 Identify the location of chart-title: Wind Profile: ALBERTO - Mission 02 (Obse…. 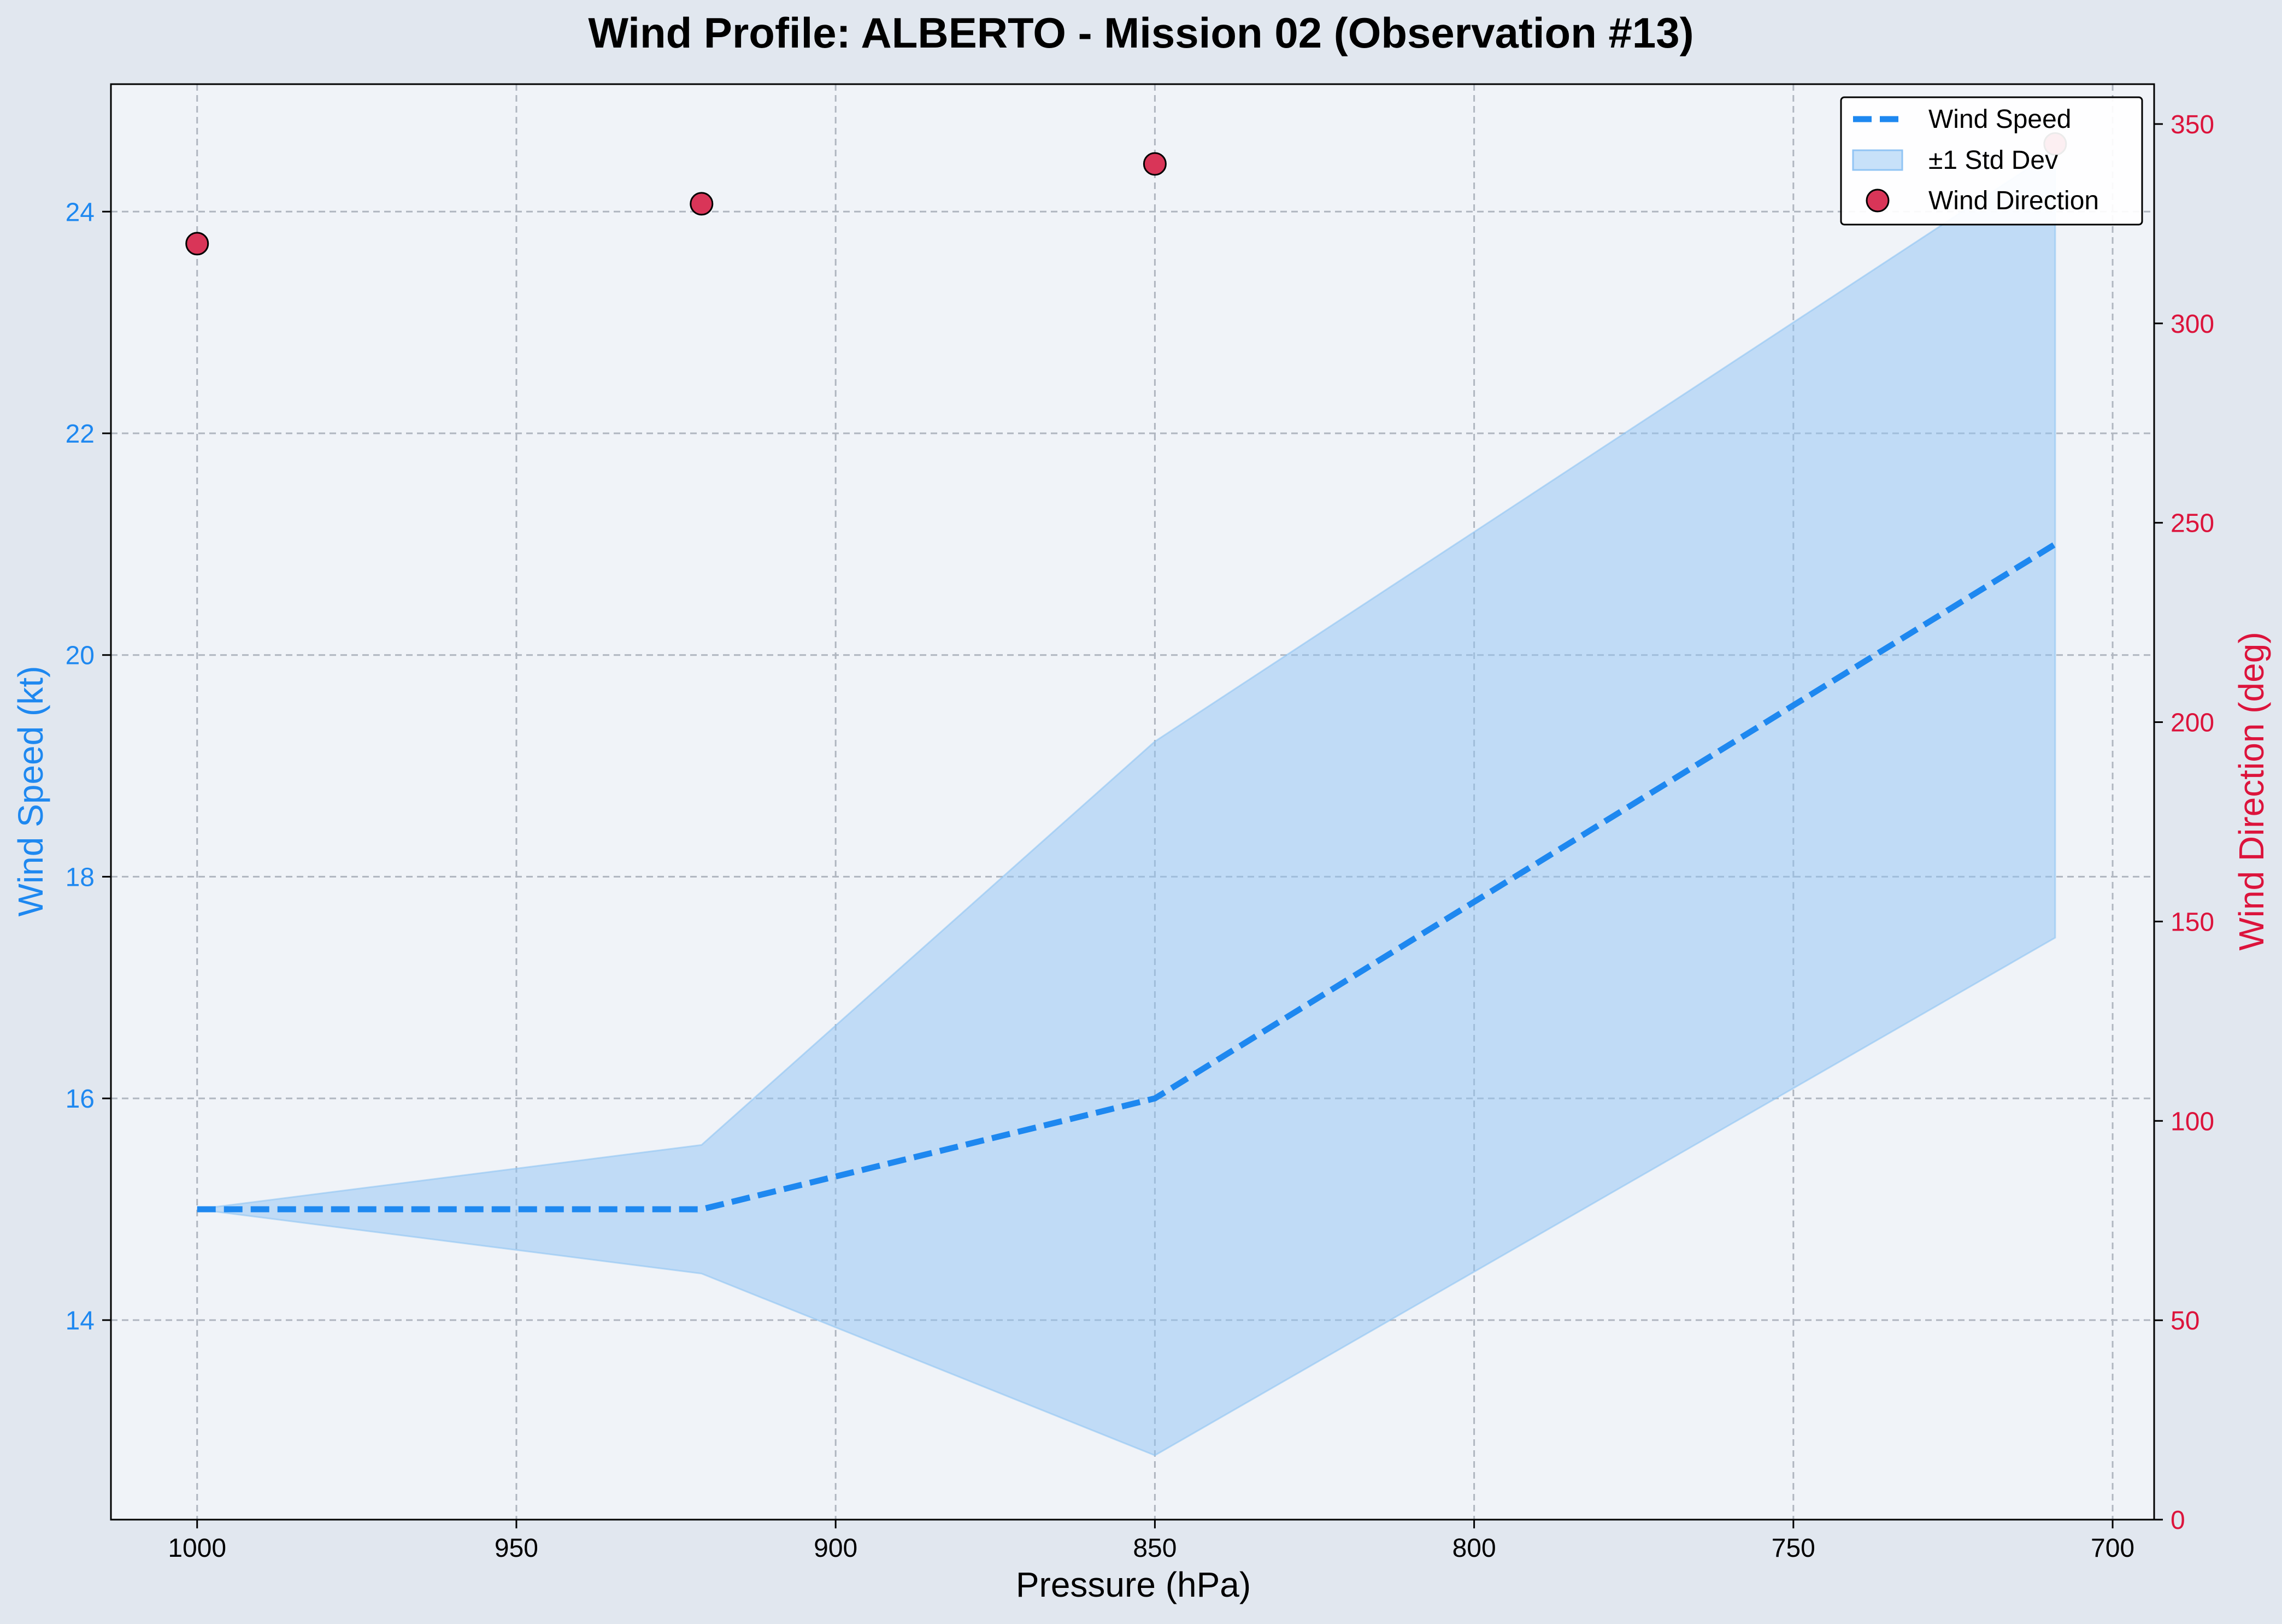
(1140, 33).